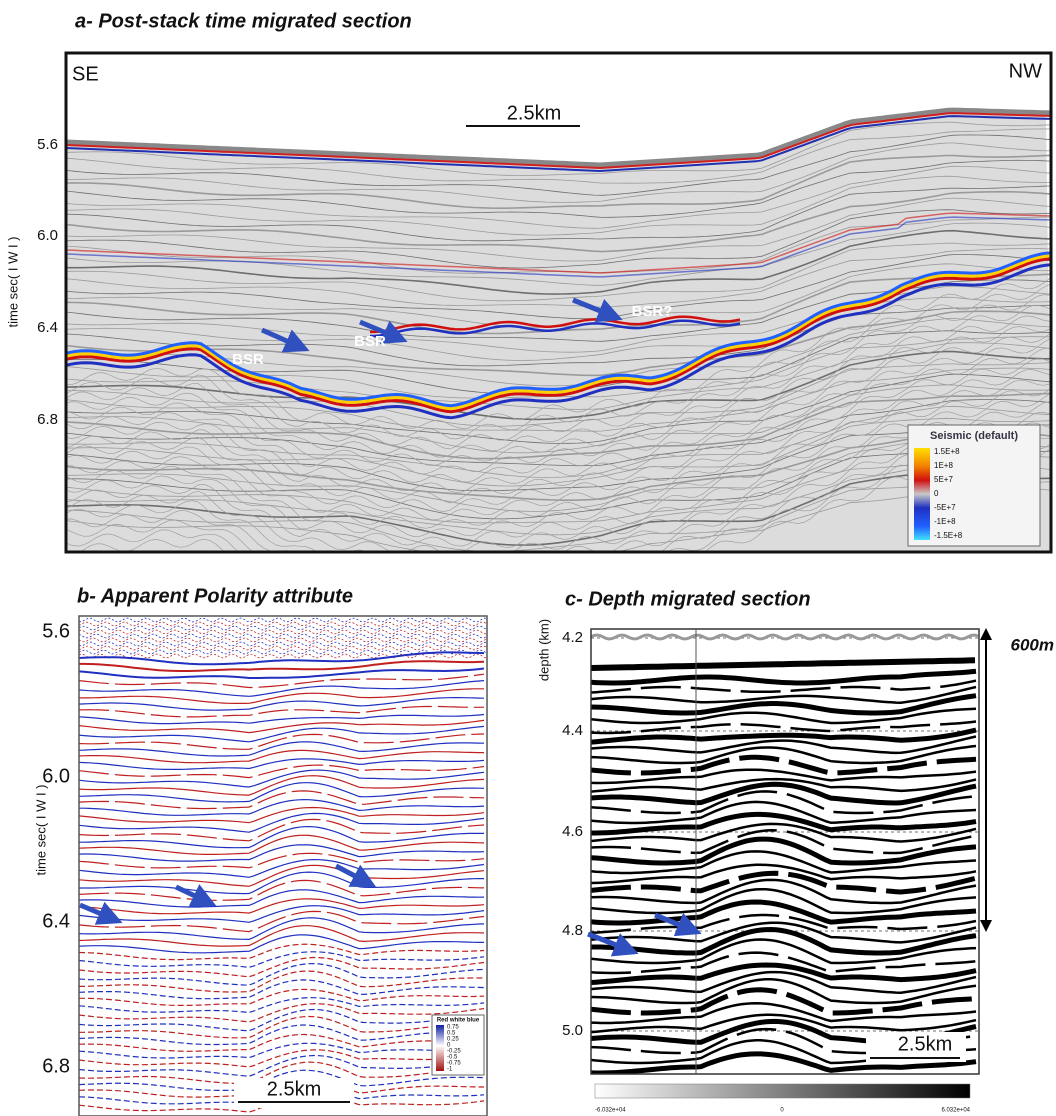 The height and width of the screenshot is (1116, 1056). What do you see at coordinates (56, 921) in the screenshot?
I see `y-tick-label: 6.4` at bounding box center [56, 921].